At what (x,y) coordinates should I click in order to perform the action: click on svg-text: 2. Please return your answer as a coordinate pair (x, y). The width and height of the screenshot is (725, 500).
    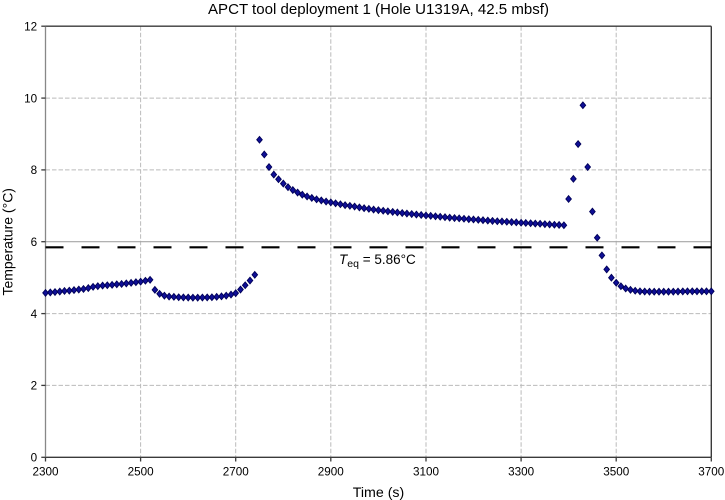
    Looking at the image, I should click on (34, 386).